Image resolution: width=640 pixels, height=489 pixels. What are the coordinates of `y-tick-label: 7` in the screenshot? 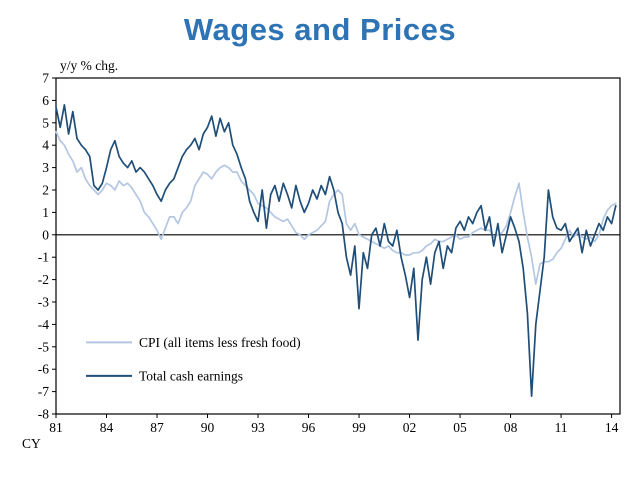 It's located at (45, 78).